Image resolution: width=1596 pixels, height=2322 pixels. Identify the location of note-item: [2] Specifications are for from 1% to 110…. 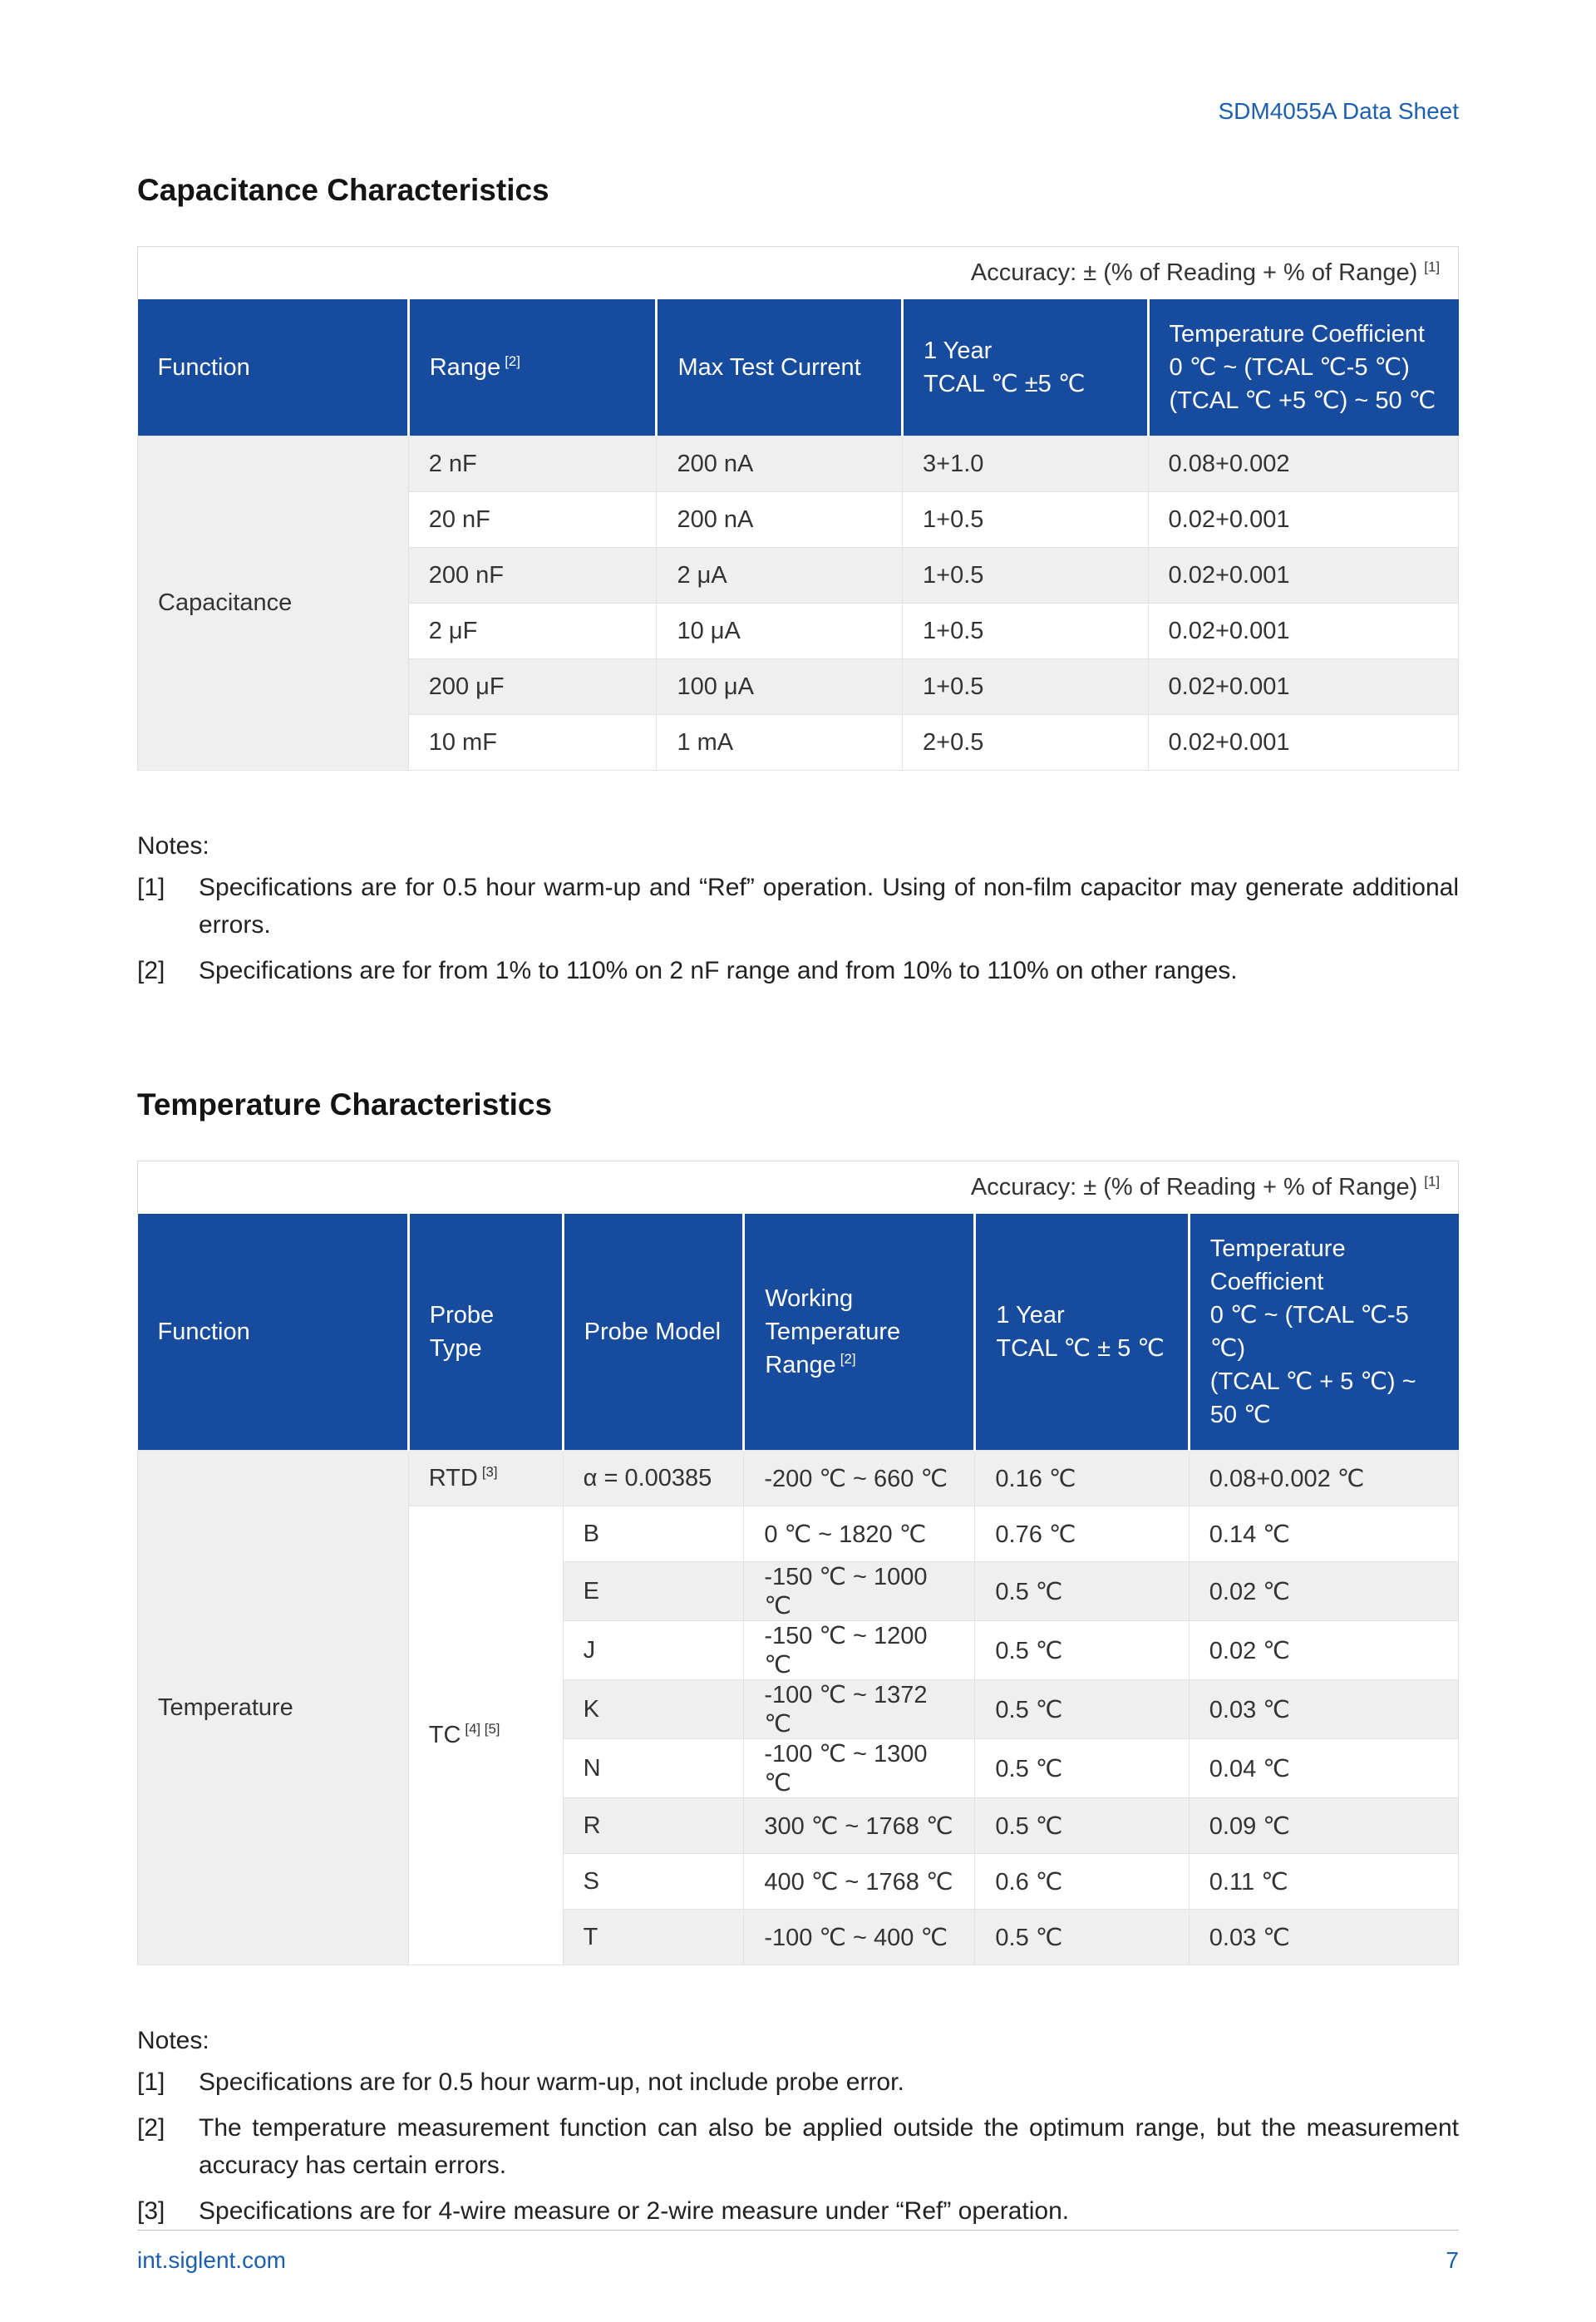
(798, 970).